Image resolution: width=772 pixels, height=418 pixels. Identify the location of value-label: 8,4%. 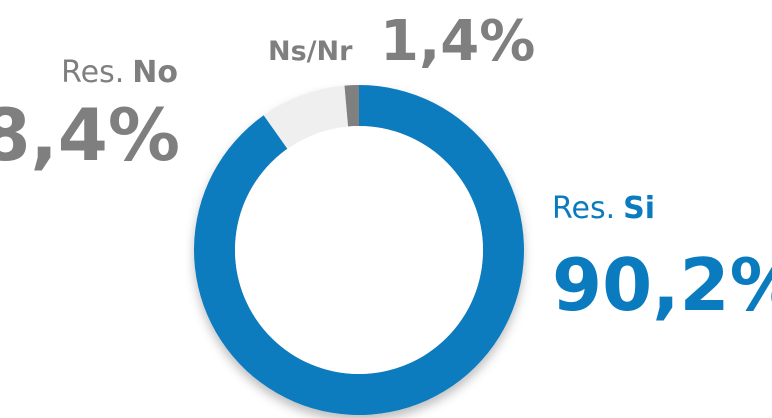
(90, 135).